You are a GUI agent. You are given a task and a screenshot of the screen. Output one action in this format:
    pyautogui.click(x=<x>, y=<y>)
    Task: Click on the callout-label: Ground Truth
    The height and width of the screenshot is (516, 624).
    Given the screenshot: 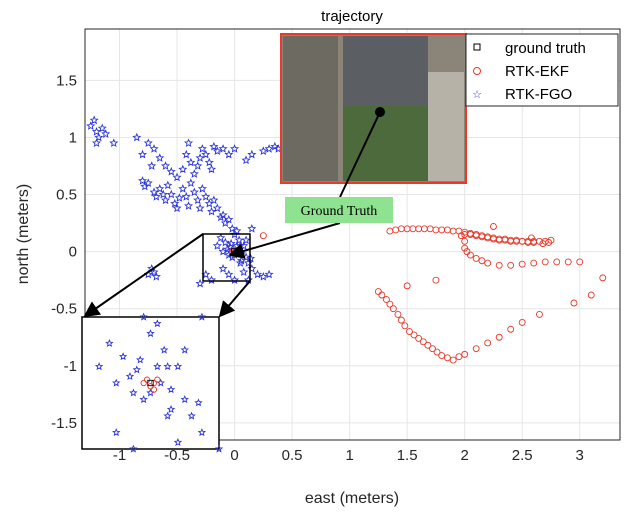 What is the action you would take?
    pyautogui.click(x=339, y=211)
    